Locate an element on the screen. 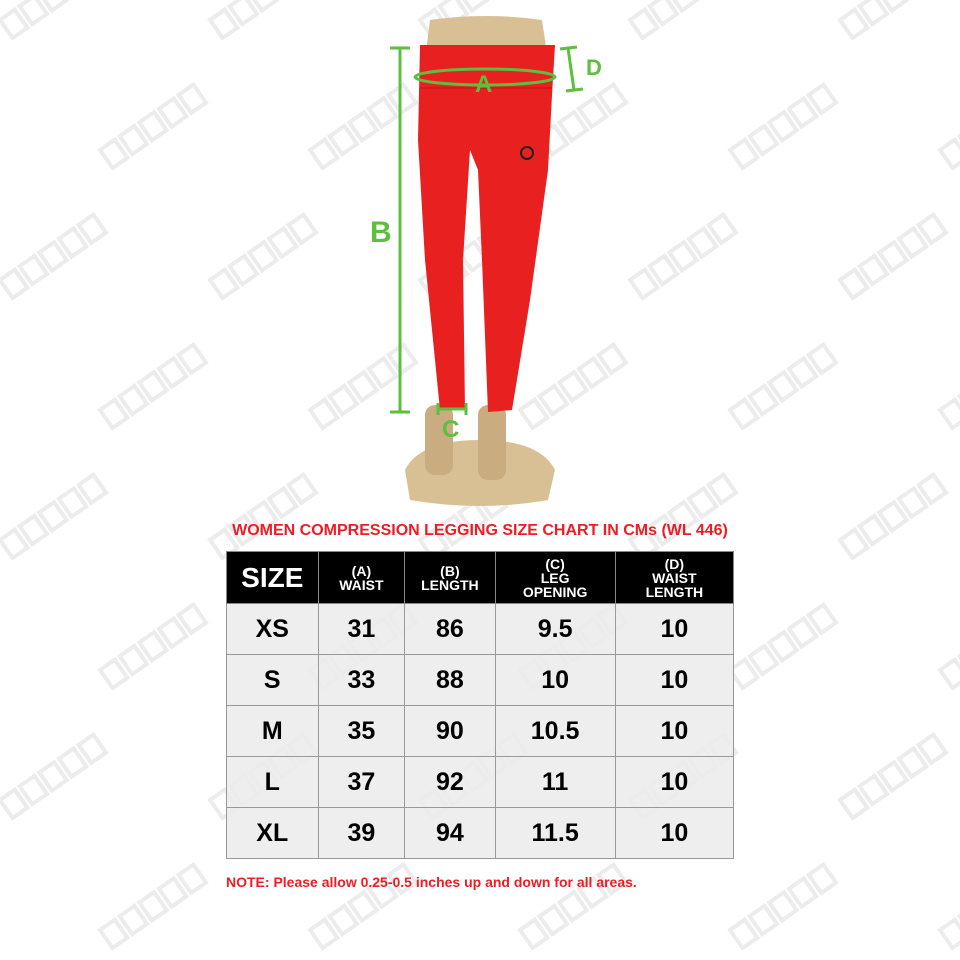  label-c: C is located at coordinates (450, 429).